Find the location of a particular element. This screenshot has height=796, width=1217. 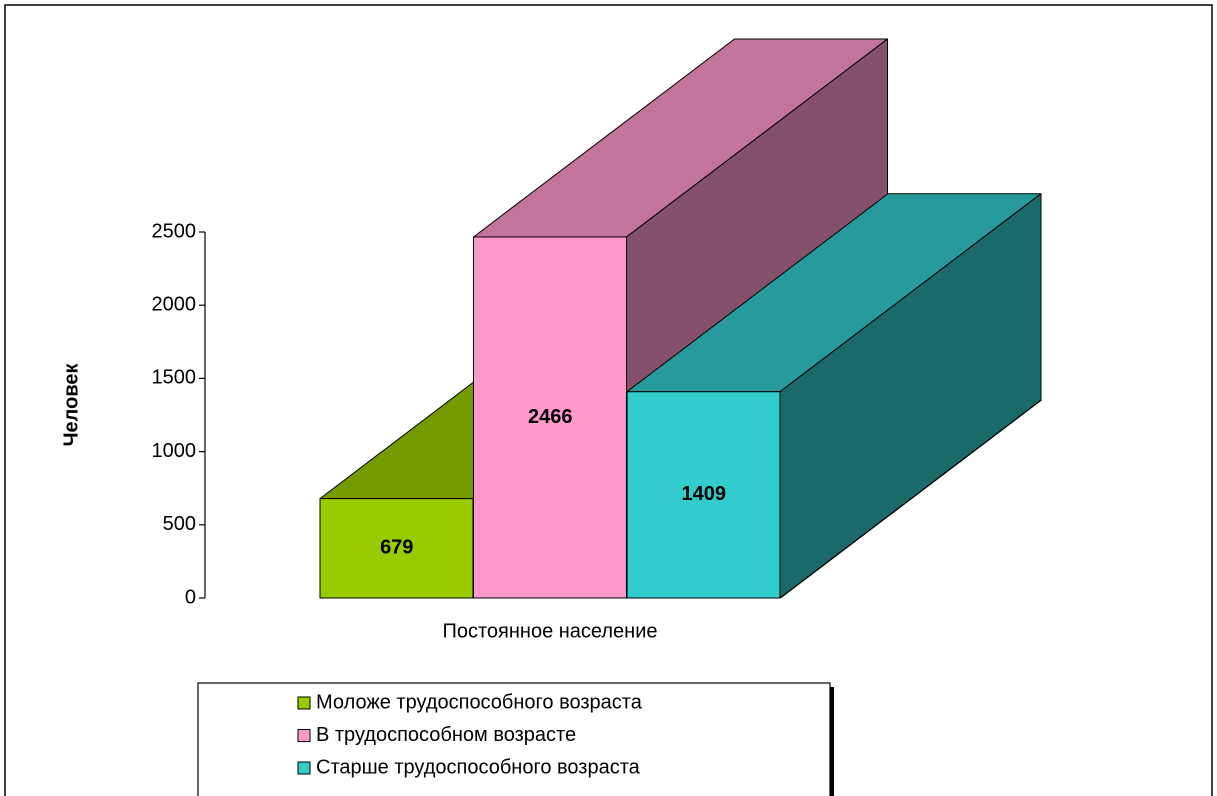

y-axis-label: Человек is located at coordinates (71, 405).